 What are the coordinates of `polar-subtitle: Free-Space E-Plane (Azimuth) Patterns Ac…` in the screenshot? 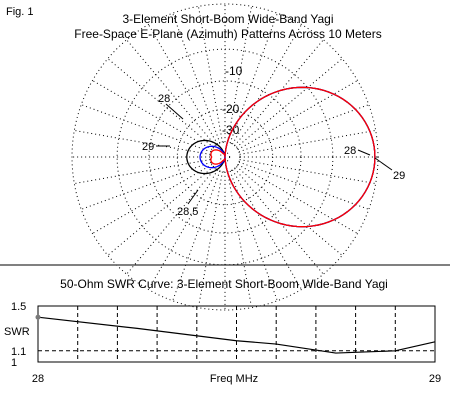 It's located at (227, 34).